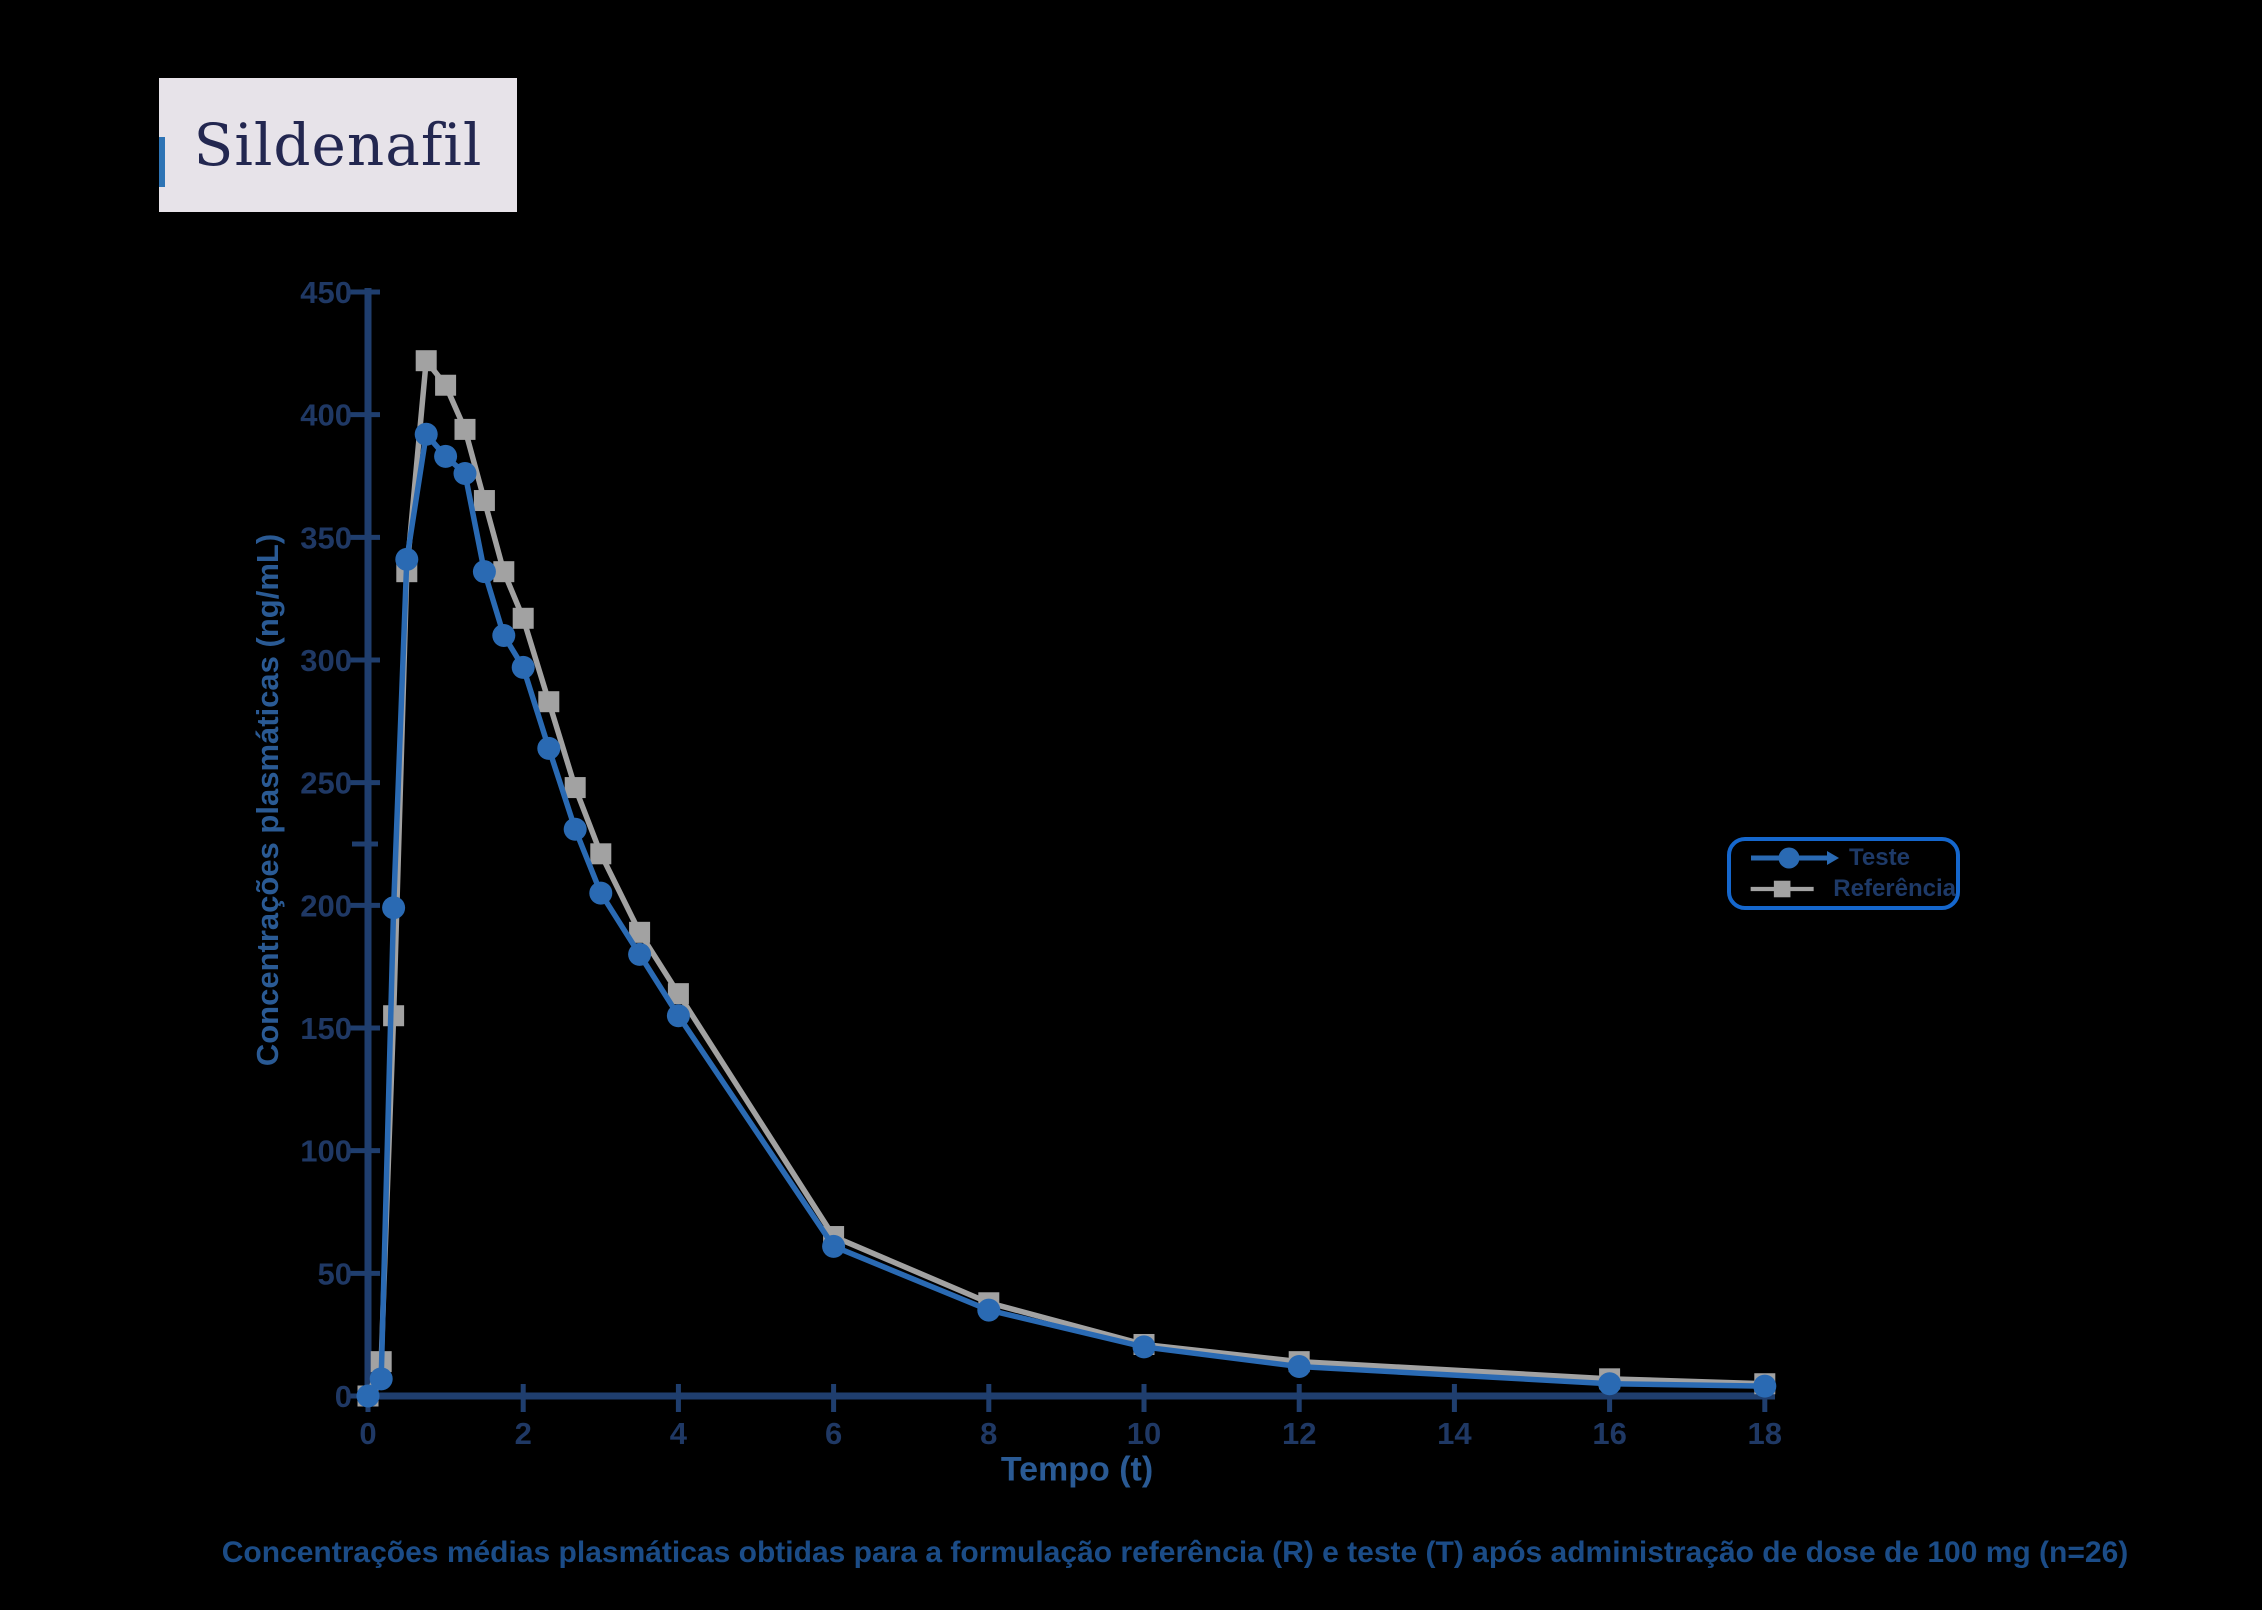 The width and height of the screenshot is (2262, 1610). I want to click on x-tick-label: 6, so click(833, 1433).